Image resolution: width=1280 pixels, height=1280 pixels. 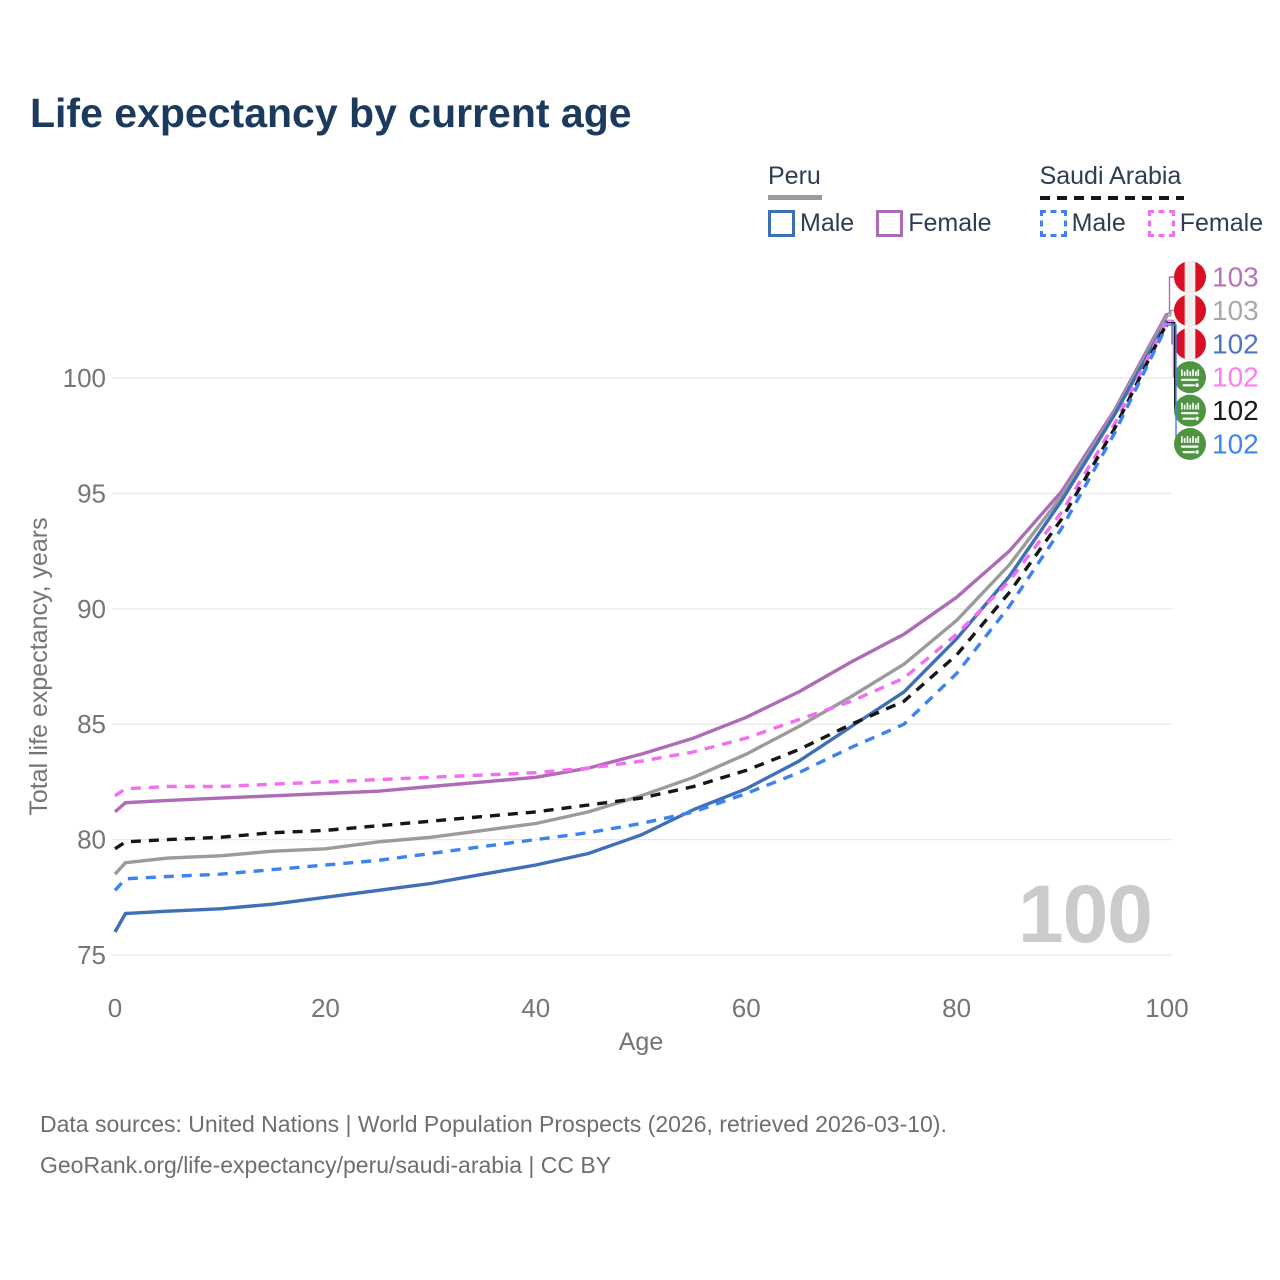 I want to click on y-tick-75: 75, so click(x=91, y=955).